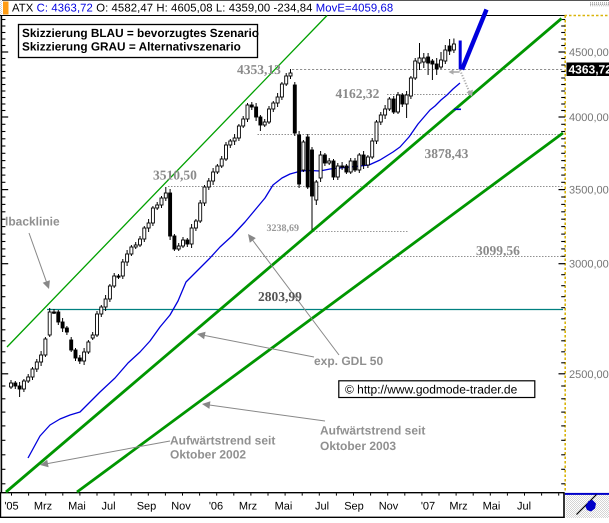 The width and height of the screenshot is (609, 523). Describe the element at coordinates (259, 69) in the screenshot. I see `svg-text: 4353,13` at that location.